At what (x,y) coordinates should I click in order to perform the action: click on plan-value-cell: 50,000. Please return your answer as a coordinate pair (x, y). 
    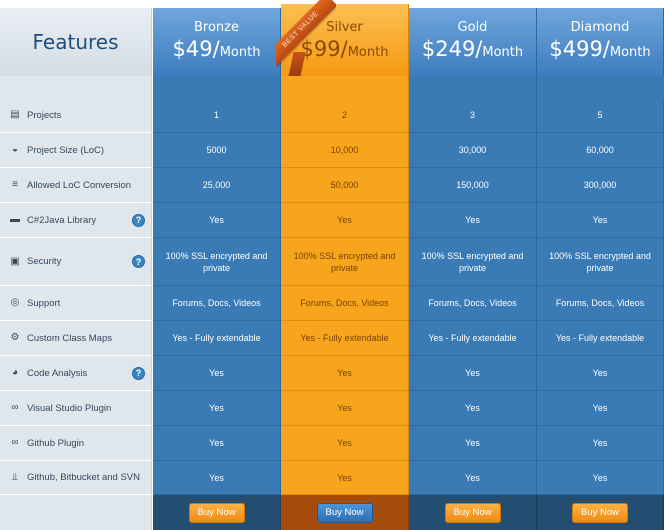
    Looking at the image, I should click on (345, 185).